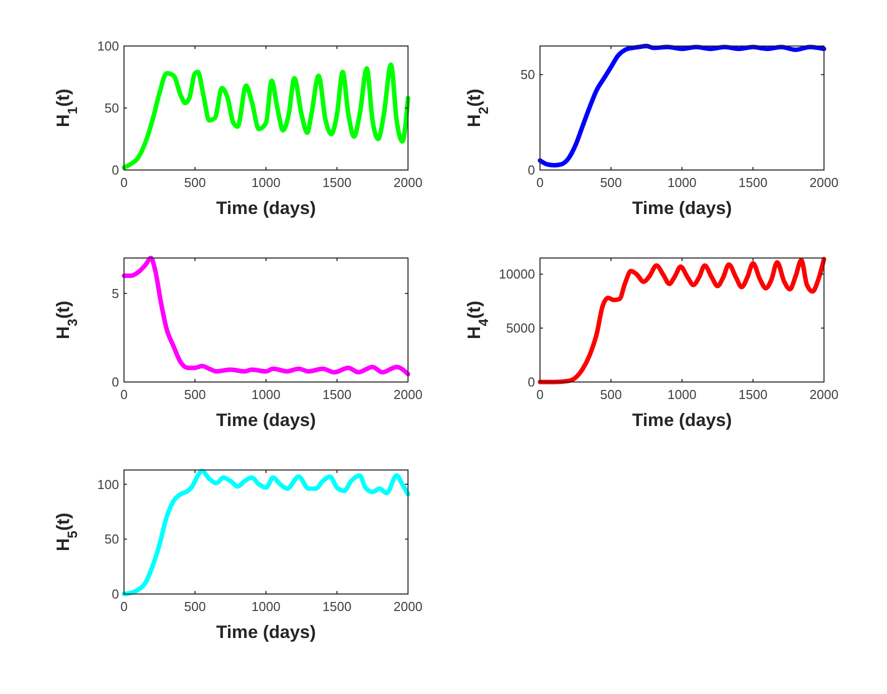 Image resolution: width=887 pixels, height=694 pixels. What do you see at coordinates (520, 328) in the screenshot?
I see `y-tick-label: 5000` at bounding box center [520, 328].